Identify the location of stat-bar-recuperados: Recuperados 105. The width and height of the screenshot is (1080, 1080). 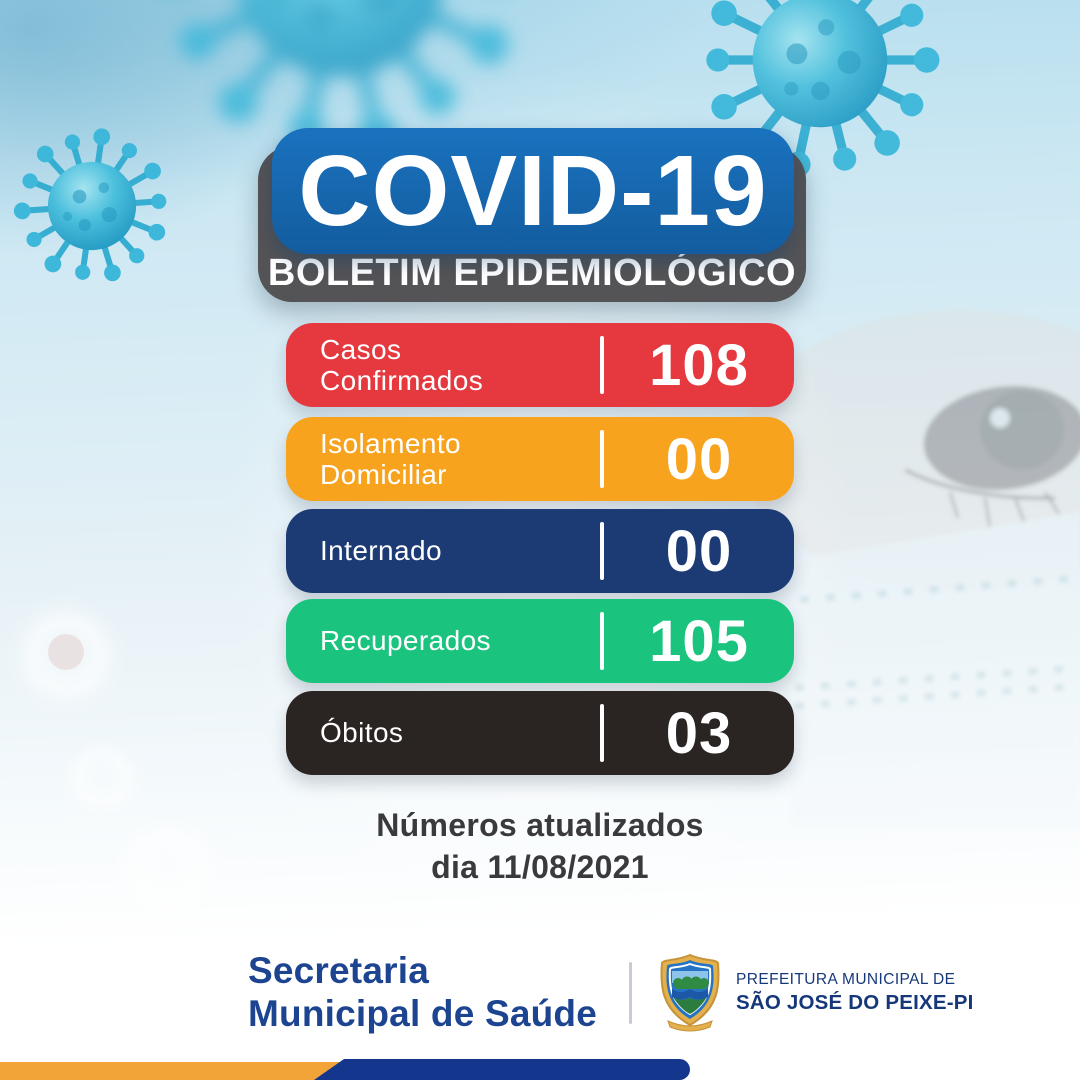
(540, 641).